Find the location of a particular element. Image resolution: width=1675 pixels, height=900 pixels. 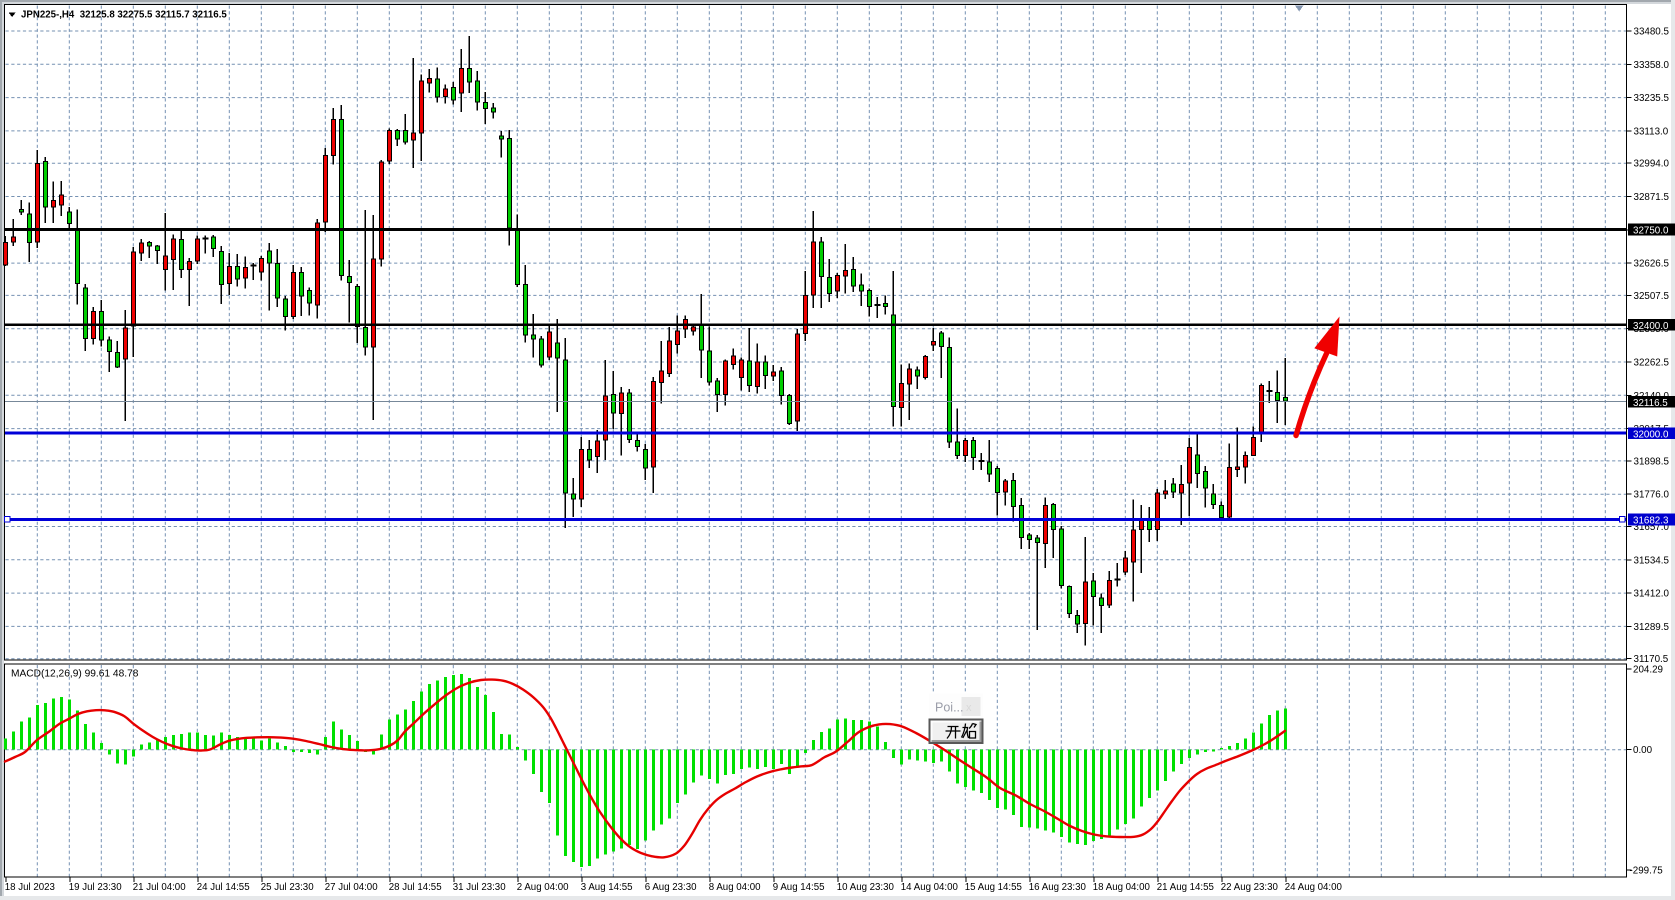

svg-text: 21 Jul 04:00 is located at coordinates (159, 887).